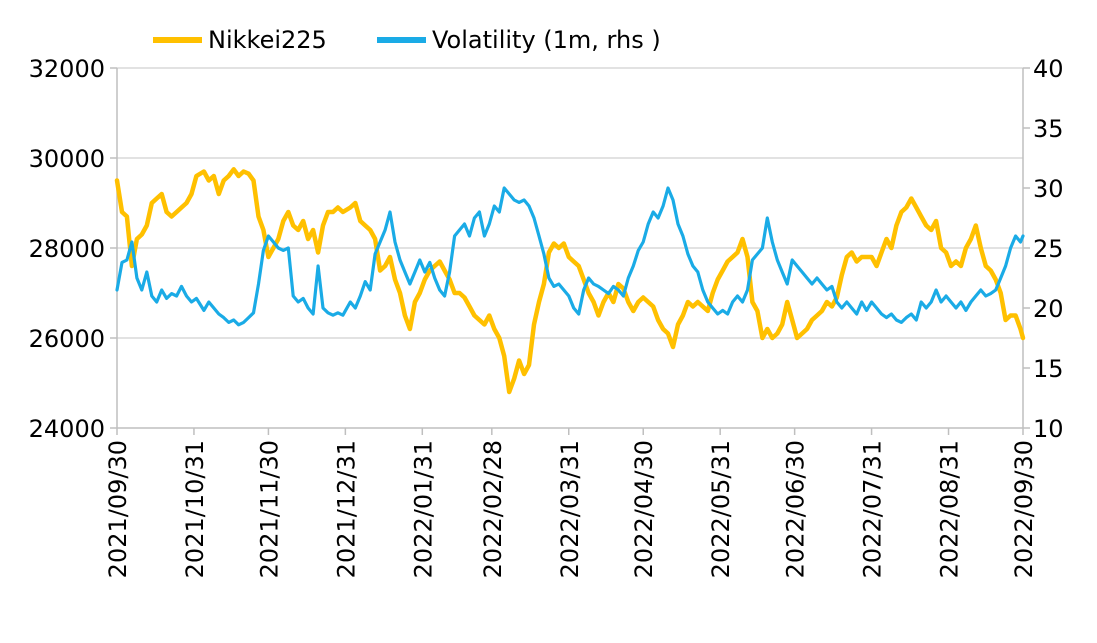 This screenshot has height=643, width=1097. Describe the element at coordinates (67, 429) in the screenshot. I see `y-tick-label-left: 24000` at that location.